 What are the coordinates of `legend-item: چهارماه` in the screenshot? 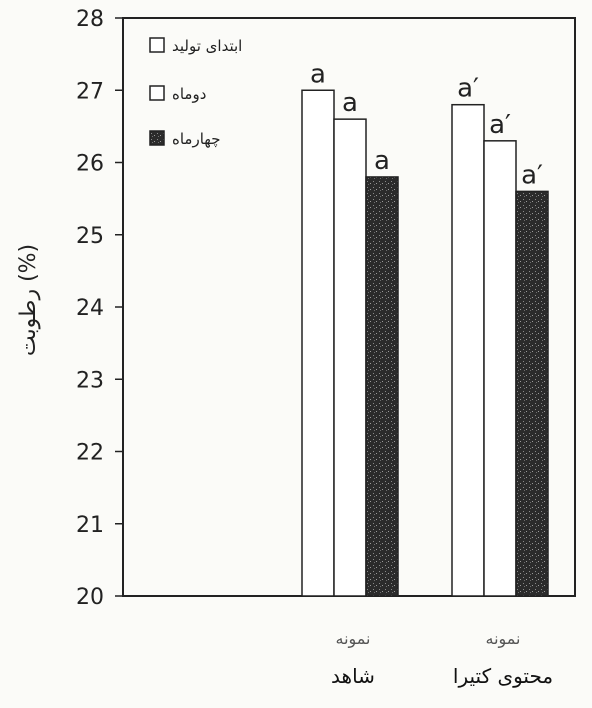 It's located at (184, 139).